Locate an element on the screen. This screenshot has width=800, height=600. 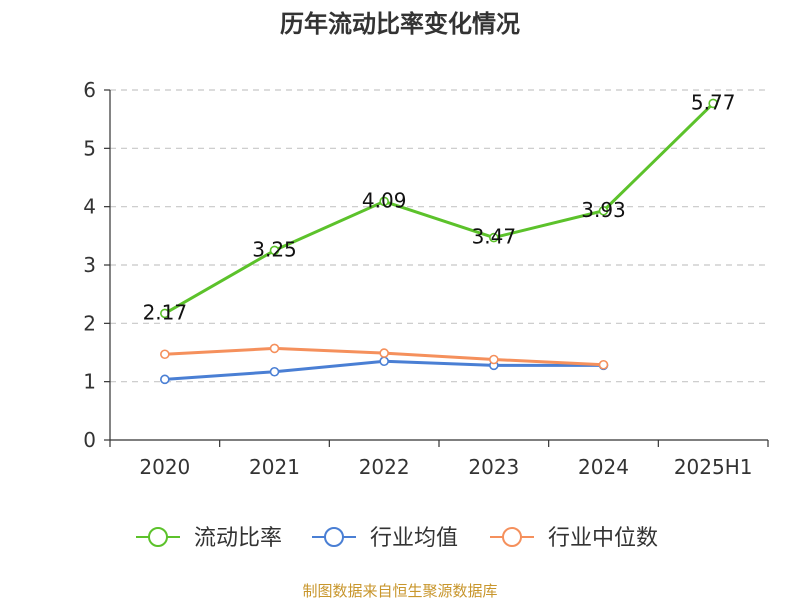
legend: 流动比率 行业均值 行业中位数 is located at coordinates (397, 538).